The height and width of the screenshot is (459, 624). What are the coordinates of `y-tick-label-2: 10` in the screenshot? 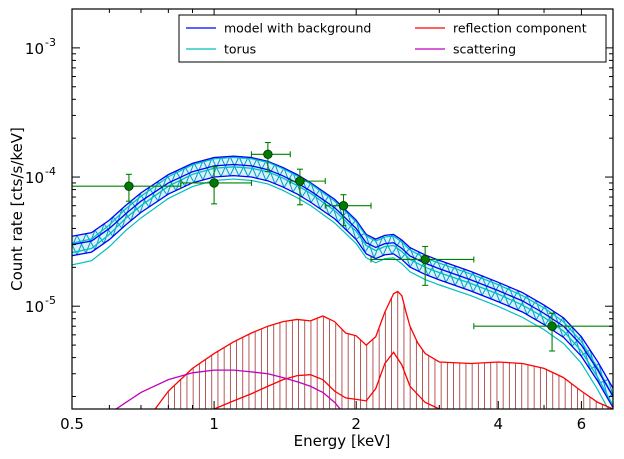 It's located at (34, 49).